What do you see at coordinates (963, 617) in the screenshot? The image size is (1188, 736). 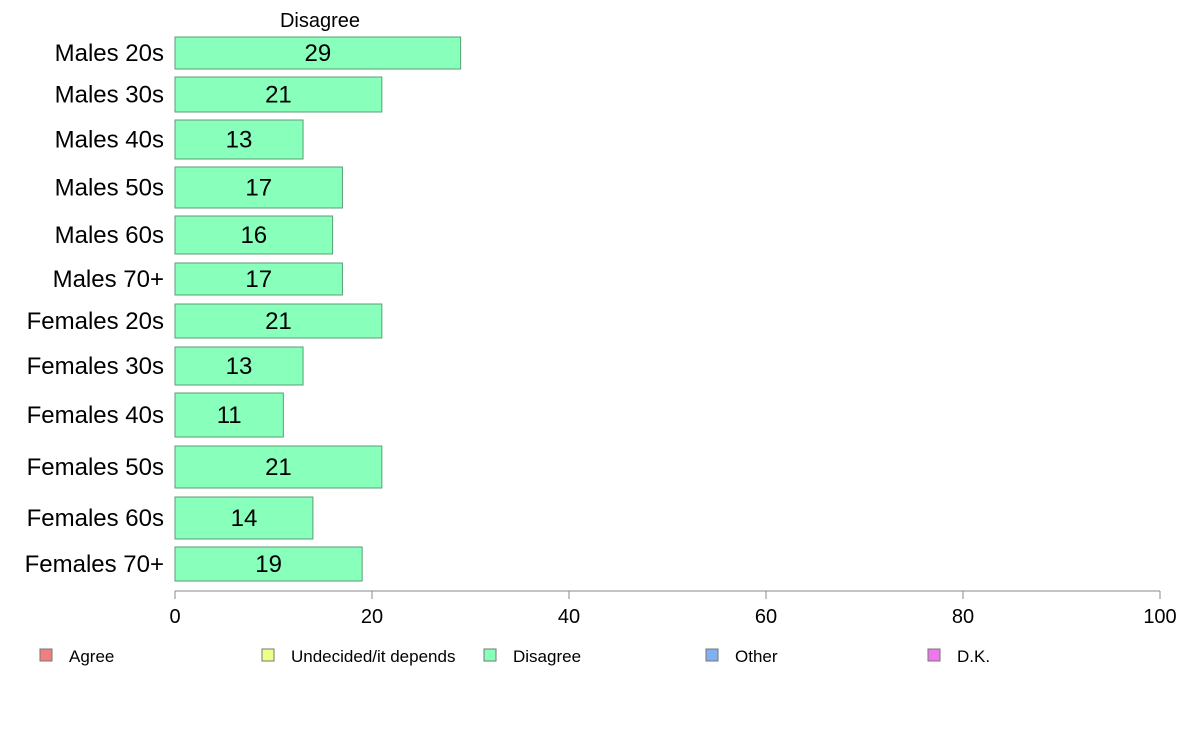 I see `x-tick-label: 80` at bounding box center [963, 617].